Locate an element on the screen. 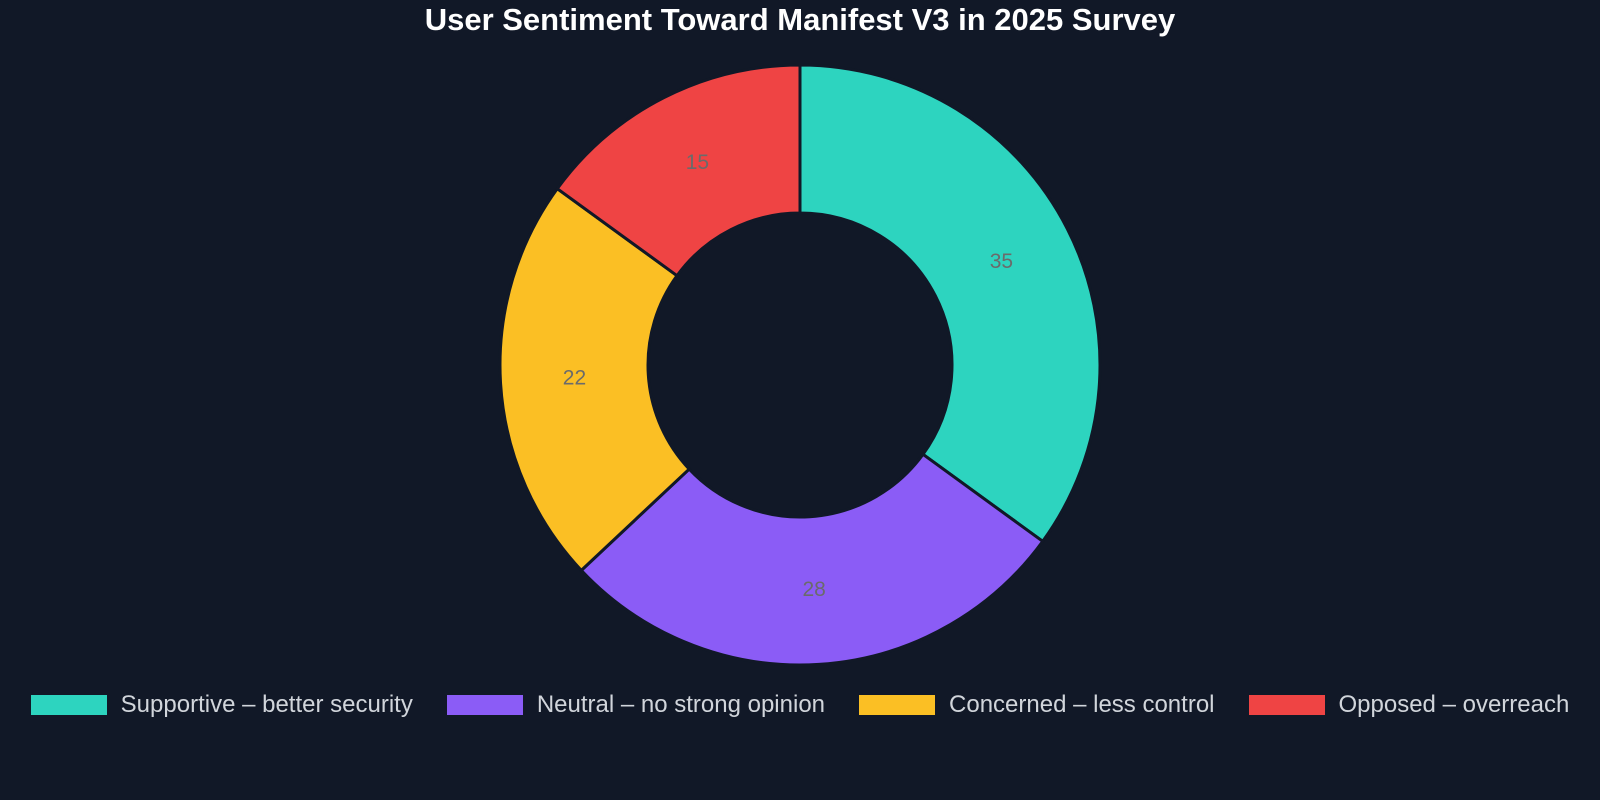  slice-value-label: 22 is located at coordinates (574, 378).